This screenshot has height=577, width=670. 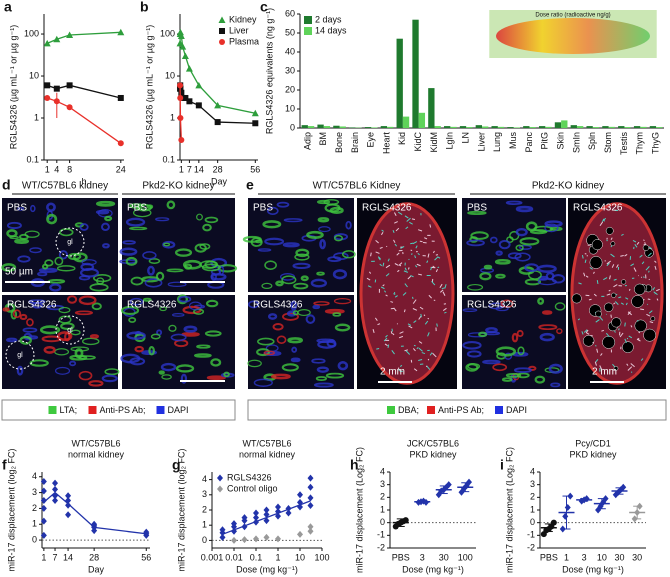 What do you see at coordinates (152, 305) in the screenshot?
I see `tile-label: RGLS4326` at bounding box center [152, 305].